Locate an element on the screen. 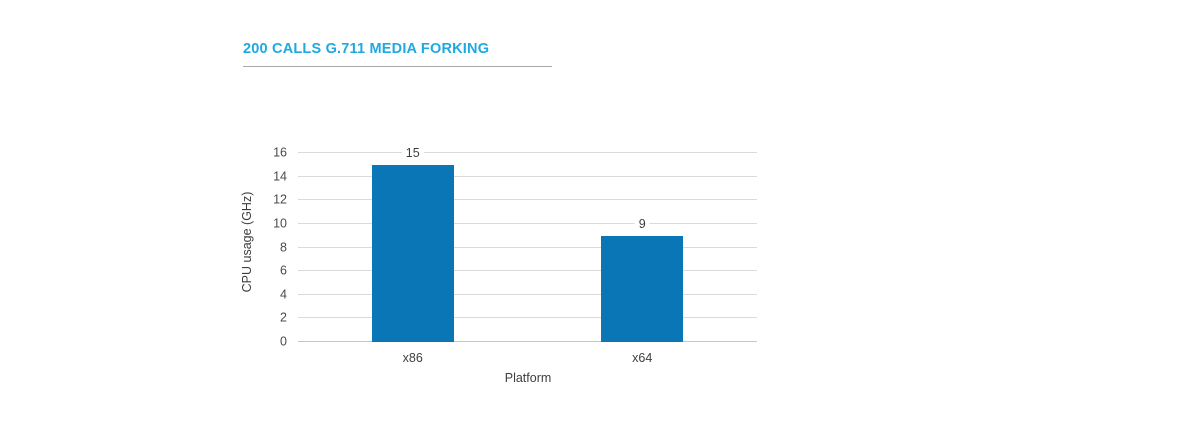 The image size is (1199, 424). y-tick-label: 8 is located at coordinates (283, 247).